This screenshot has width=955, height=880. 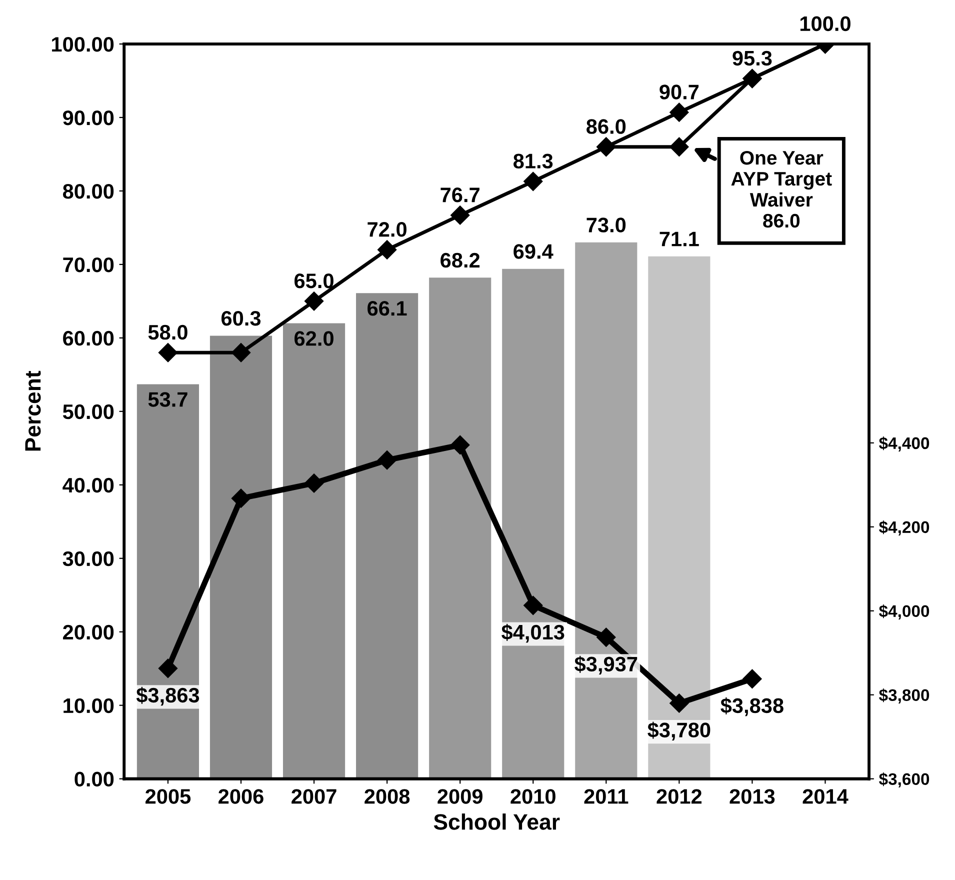 What do you see at coordinates (679, 239) in the screenshot?
I see `data-label: 71.1` at bounding box center [679, 239].